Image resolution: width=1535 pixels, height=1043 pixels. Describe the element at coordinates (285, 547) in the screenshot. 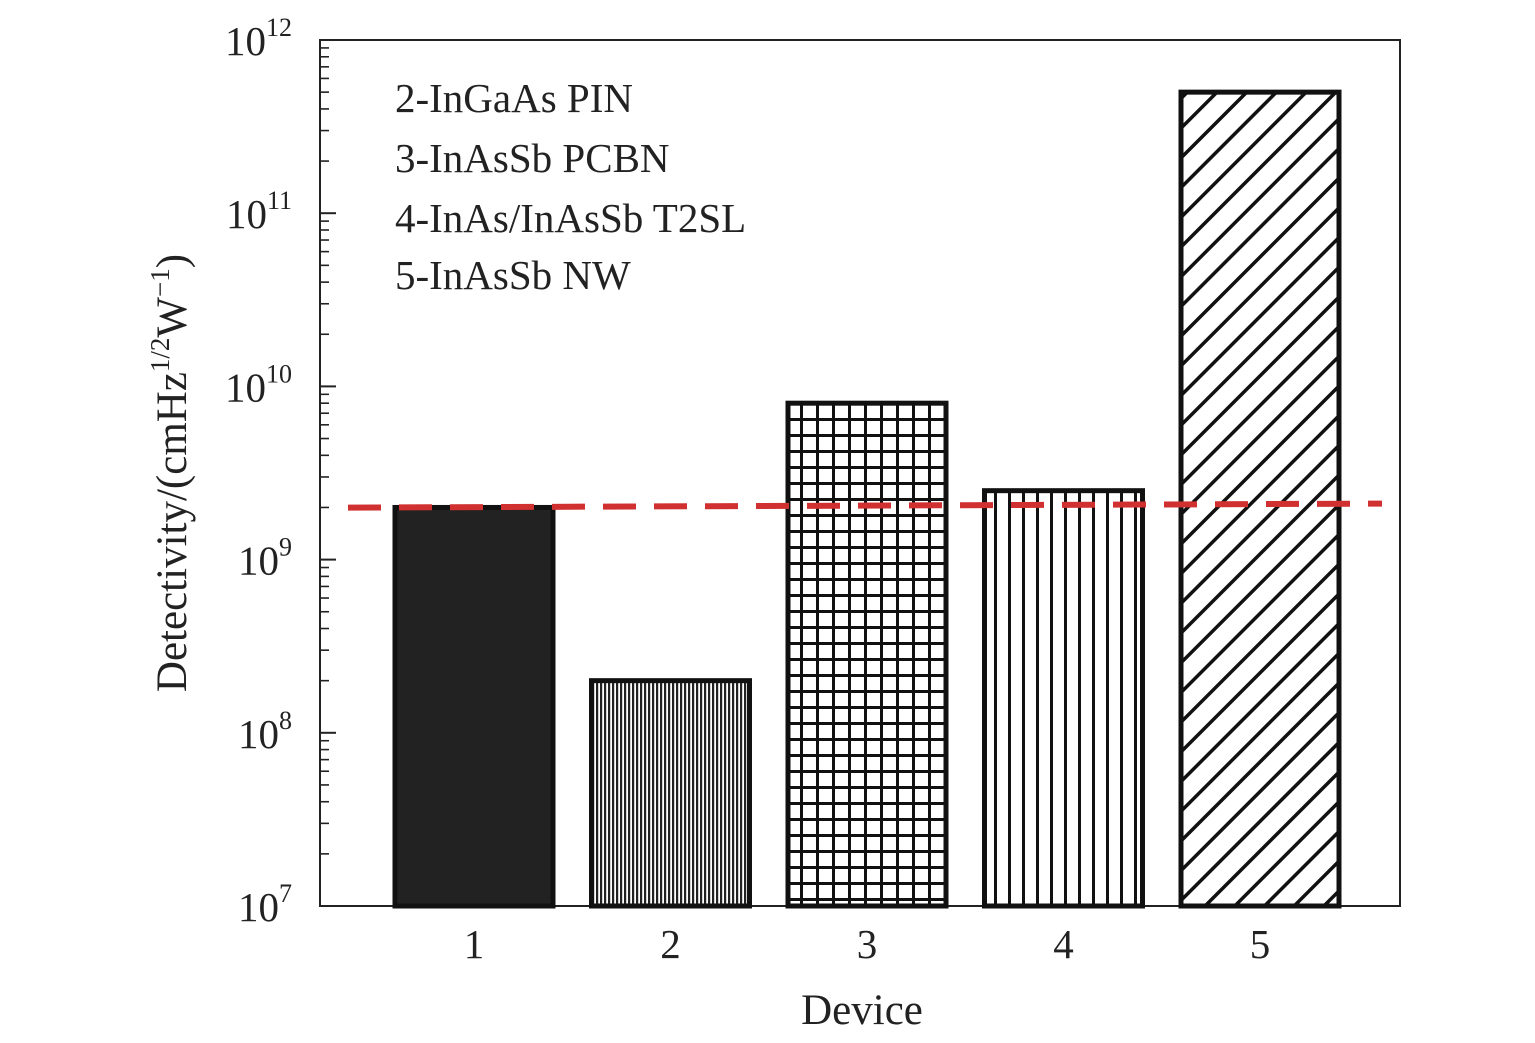

I see `y-tick-exponent: 9` at that location.